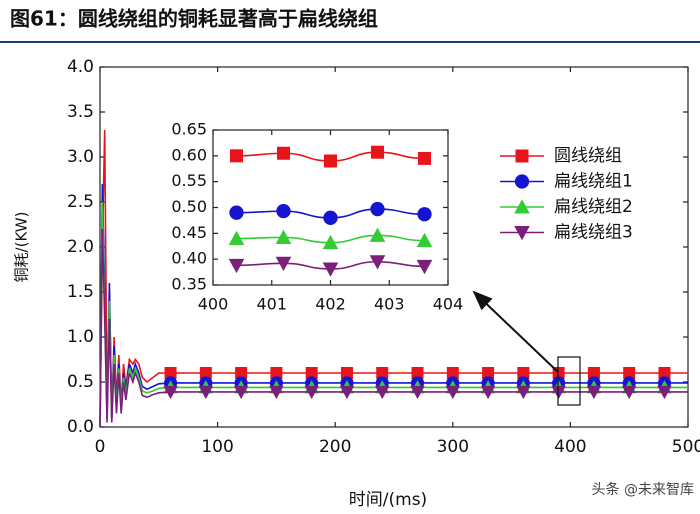  Describe the element at coordinates (189, 129) in the screenshot. I see `y-tick-label: 0.65` at that location.